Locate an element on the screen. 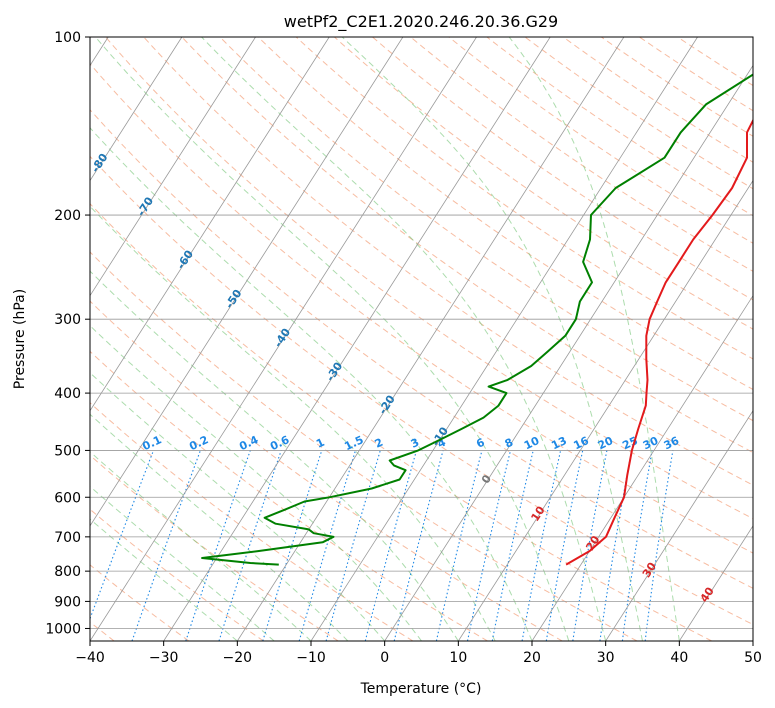 Image resolution: width=775 pixels, height=708 pixels. y-tick-label: 400 is located at coordinates (67, 394).